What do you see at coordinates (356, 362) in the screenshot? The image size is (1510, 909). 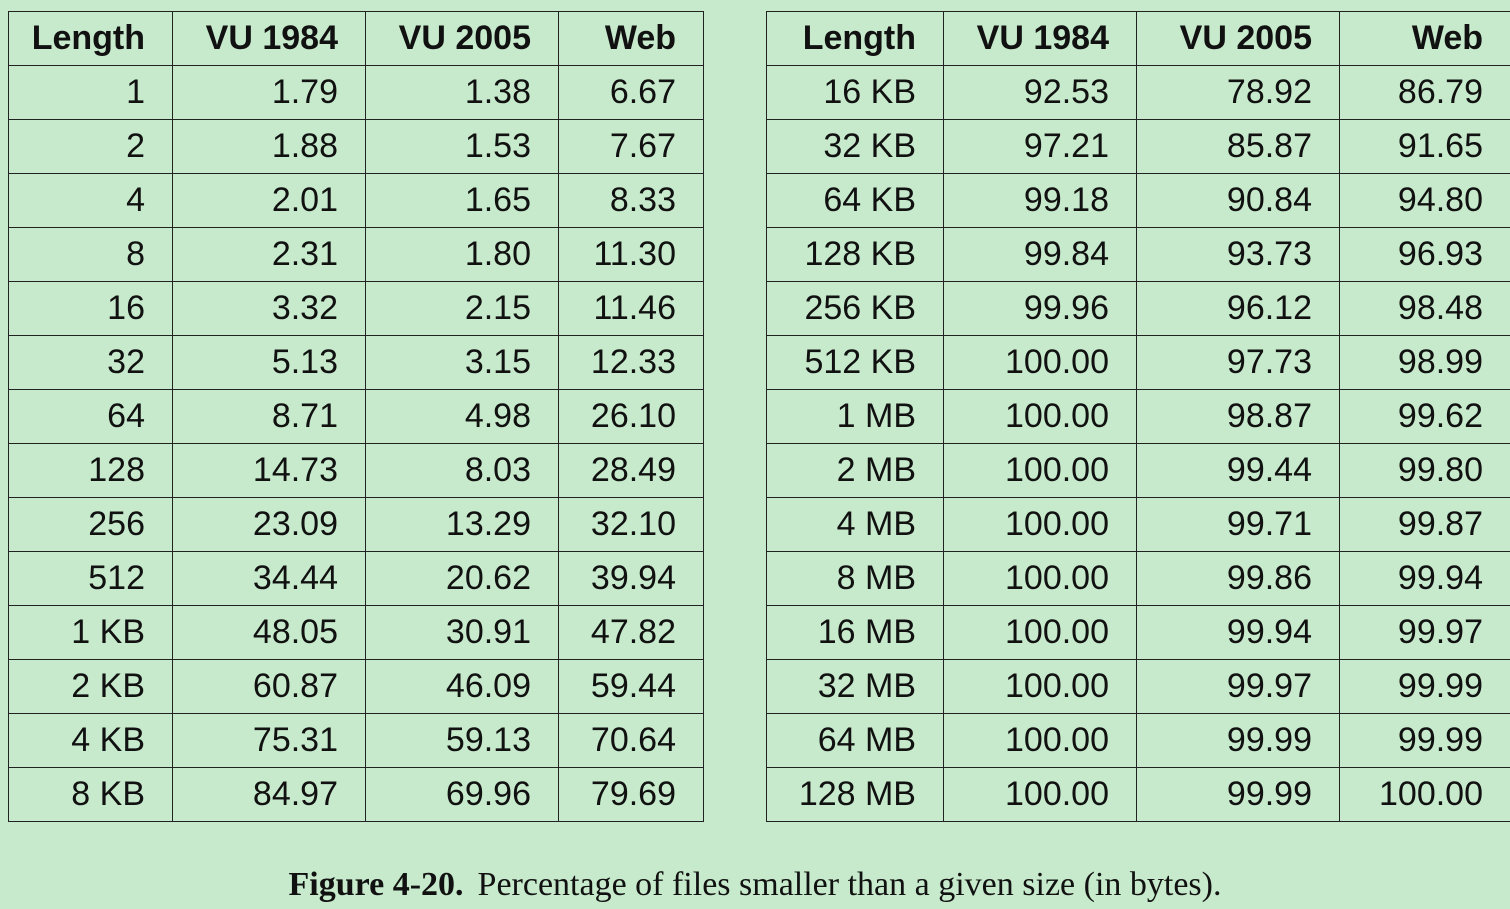 I see `table-row: 32 5.13 3.15 12.33` at bounding box center [356, 362].